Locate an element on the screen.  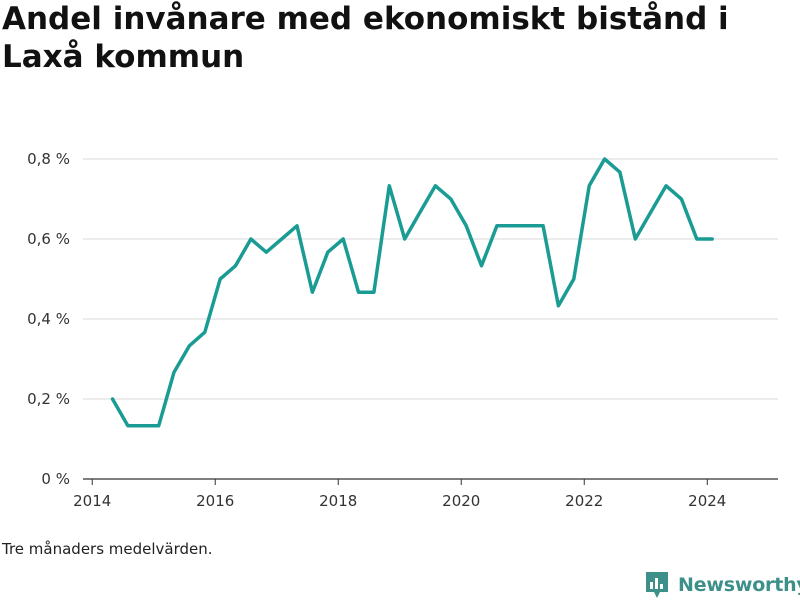
brand-logo: Newsworthy is located at coordinates (722, 585).